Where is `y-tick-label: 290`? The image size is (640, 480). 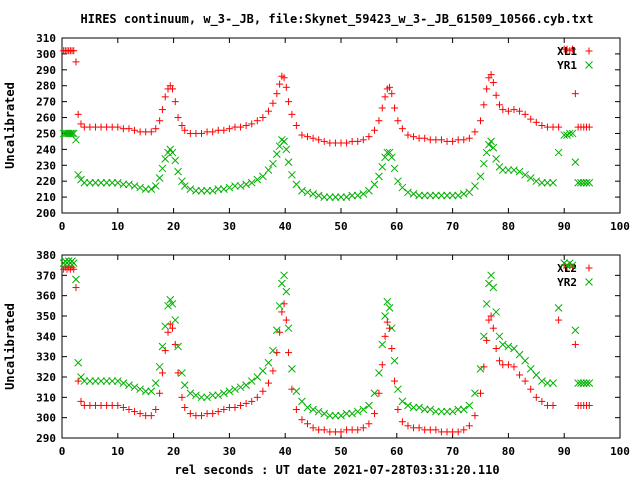
y-tick-label: 290 is located at coordinates (46, 70).